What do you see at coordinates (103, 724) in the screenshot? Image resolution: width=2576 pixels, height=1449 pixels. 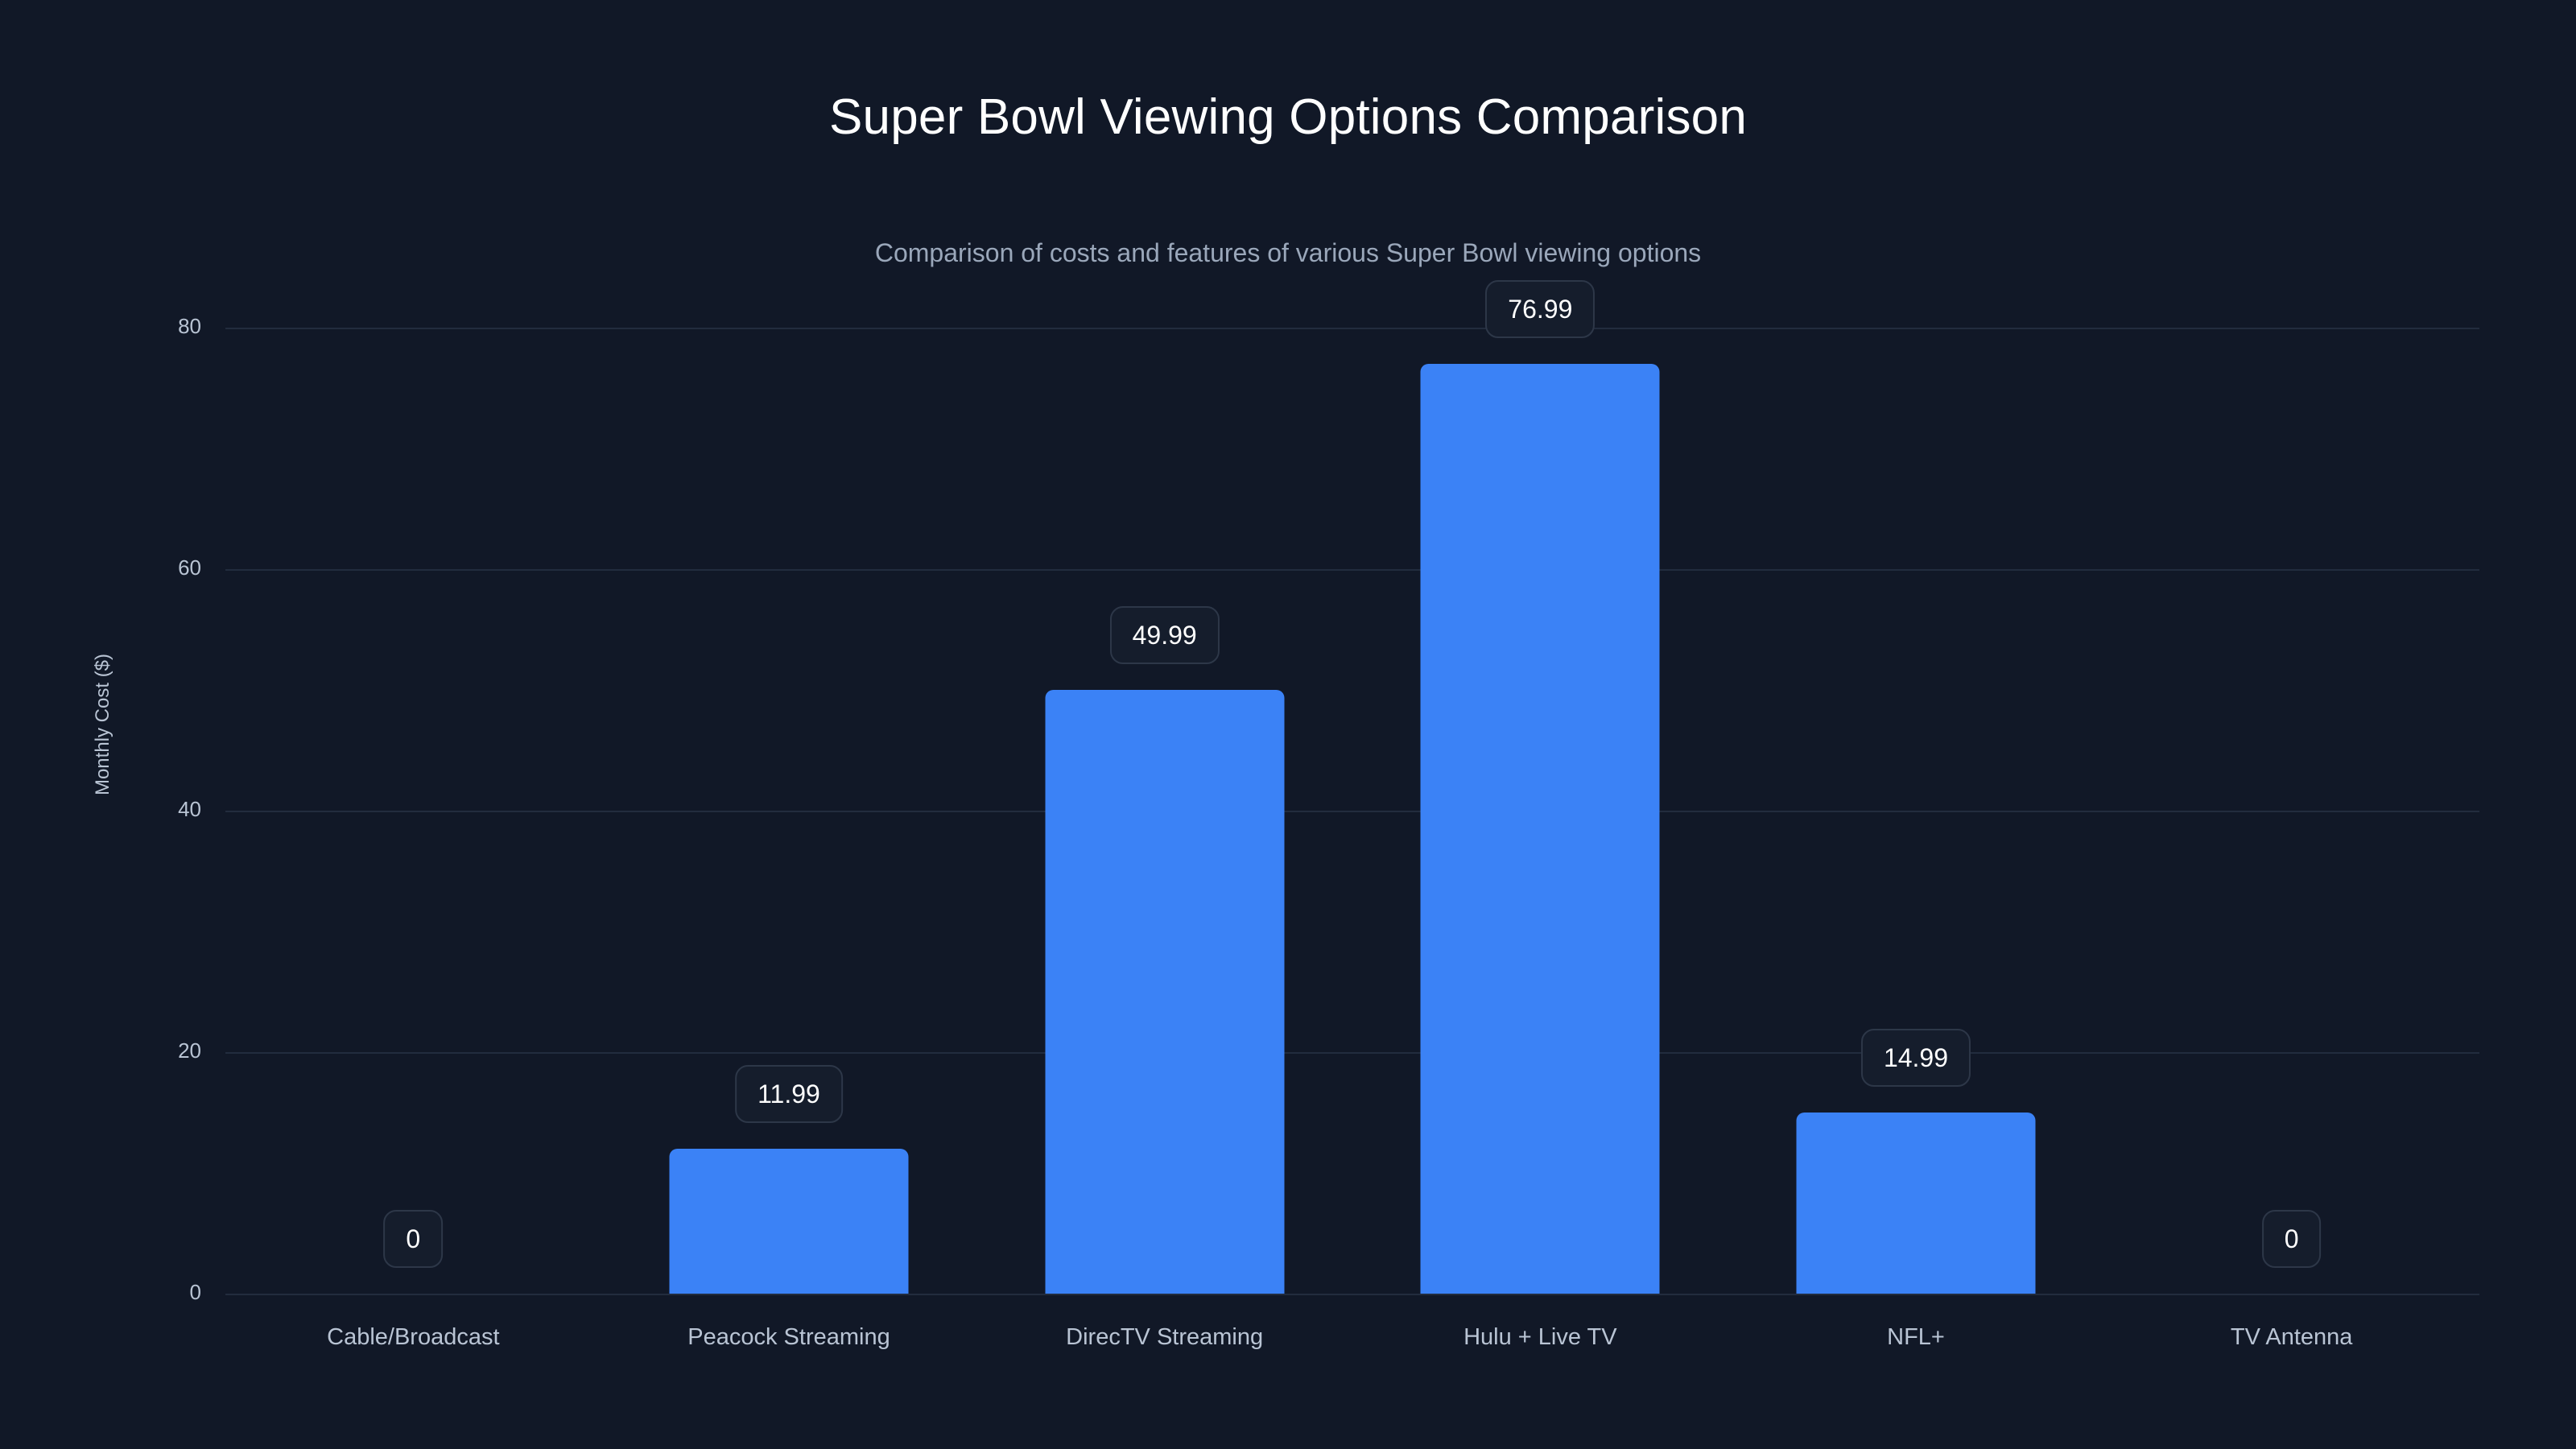 I see `y-axis-title: Monthly Cost ($)` at bounding box center [103, 724].